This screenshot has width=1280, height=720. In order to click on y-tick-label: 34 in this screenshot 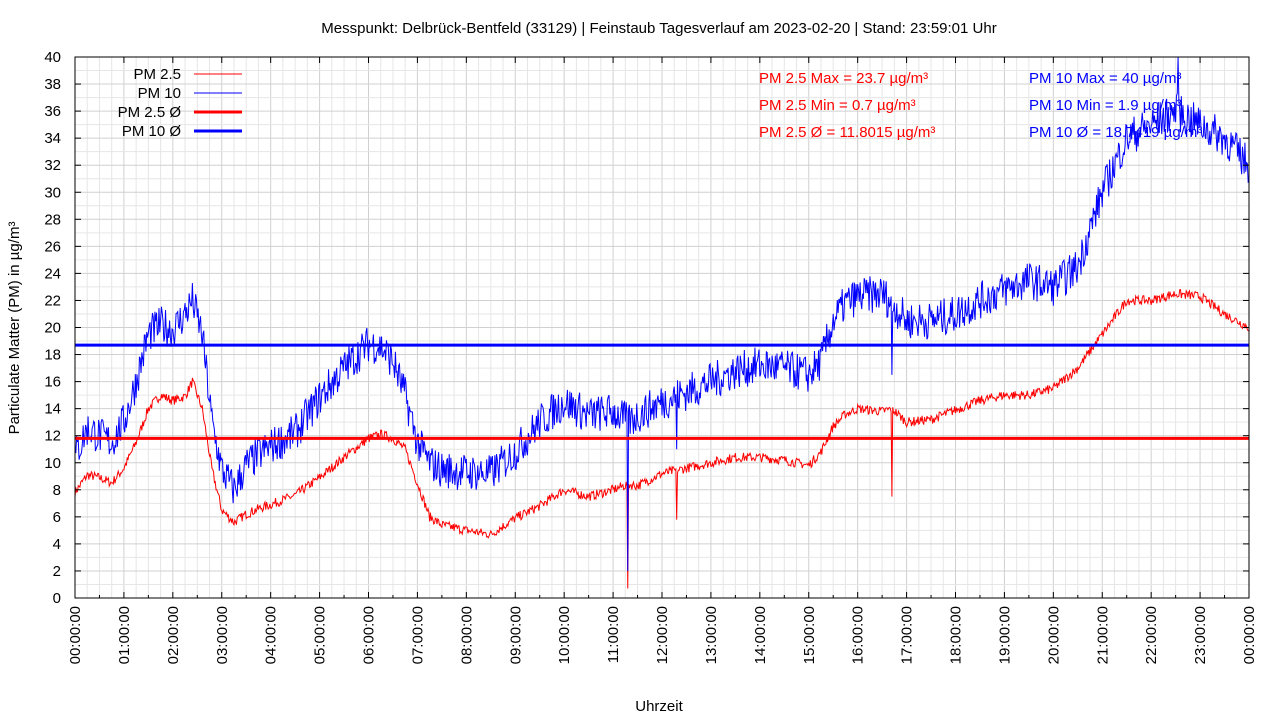, I will do `click(52, 138)`.